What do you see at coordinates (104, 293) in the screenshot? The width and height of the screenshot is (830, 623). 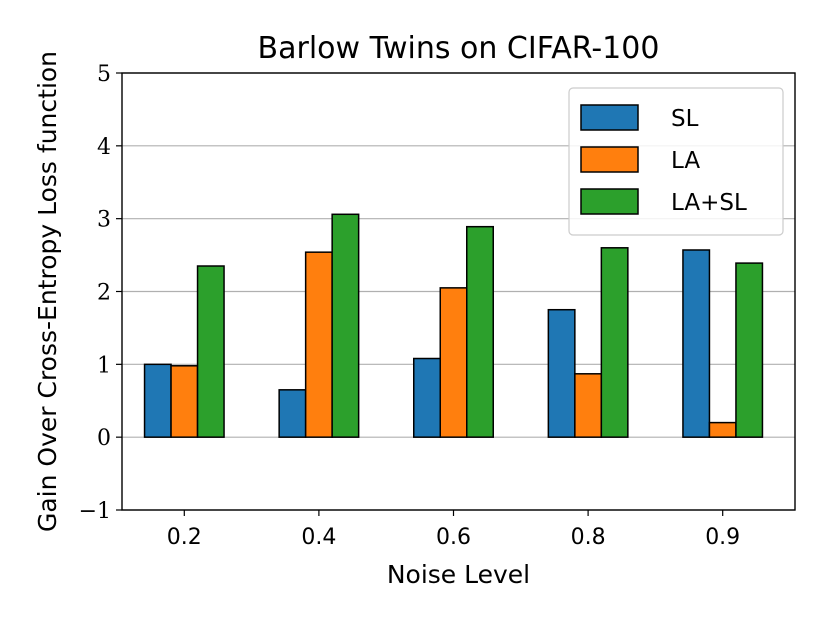 I see `y-tick-label: 2` at bounding box center [104, 293].